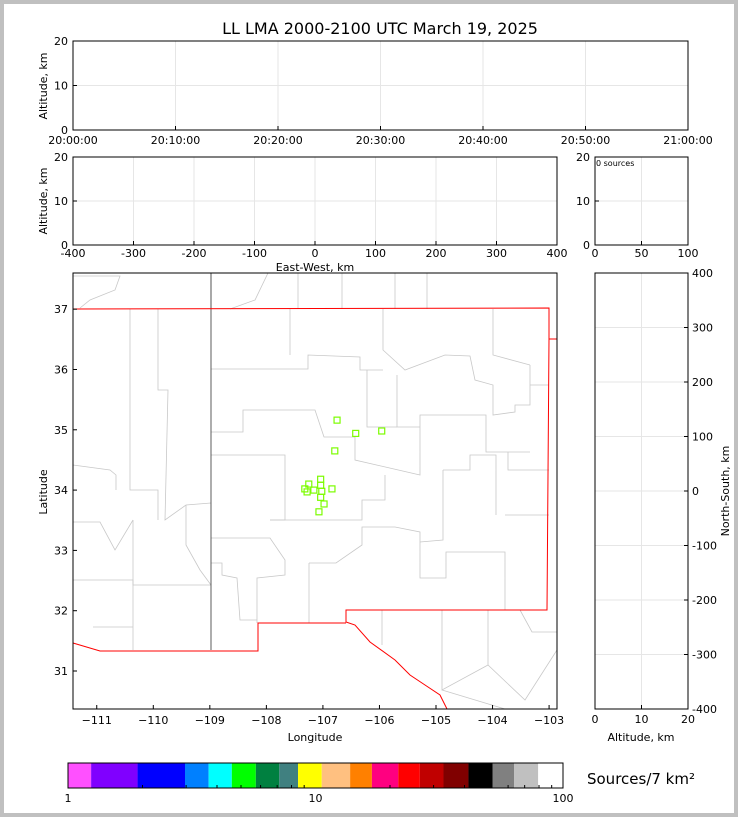 The width and height of the screenshot is (738, 817). Describe the element at coordinates (447, 524) in the screenshot. I see `network-boundary-east` at that location.